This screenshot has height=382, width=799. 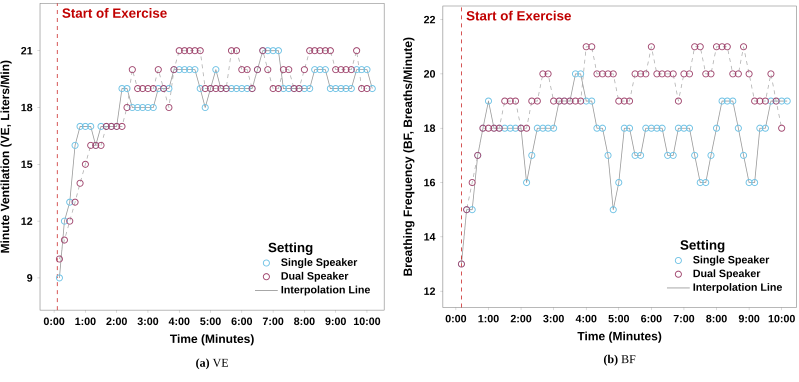 What do you see at coordinates (212, 364) in the screenshot?
I see `text: (a) VE` at bounding box center [212, 364].